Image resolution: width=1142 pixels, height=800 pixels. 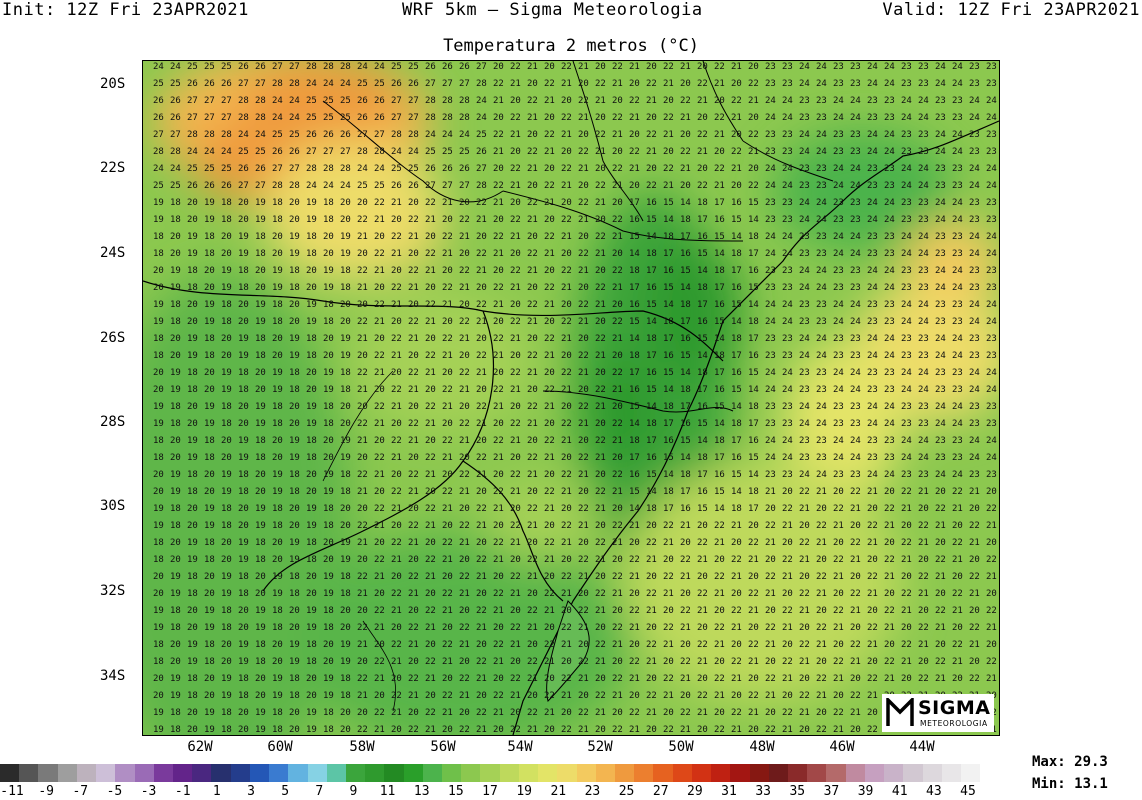 What do you see at coordinates (430, 169) in the screenshot?
I see `grid-temperature-value: 26` at bounding box center [430, 169].